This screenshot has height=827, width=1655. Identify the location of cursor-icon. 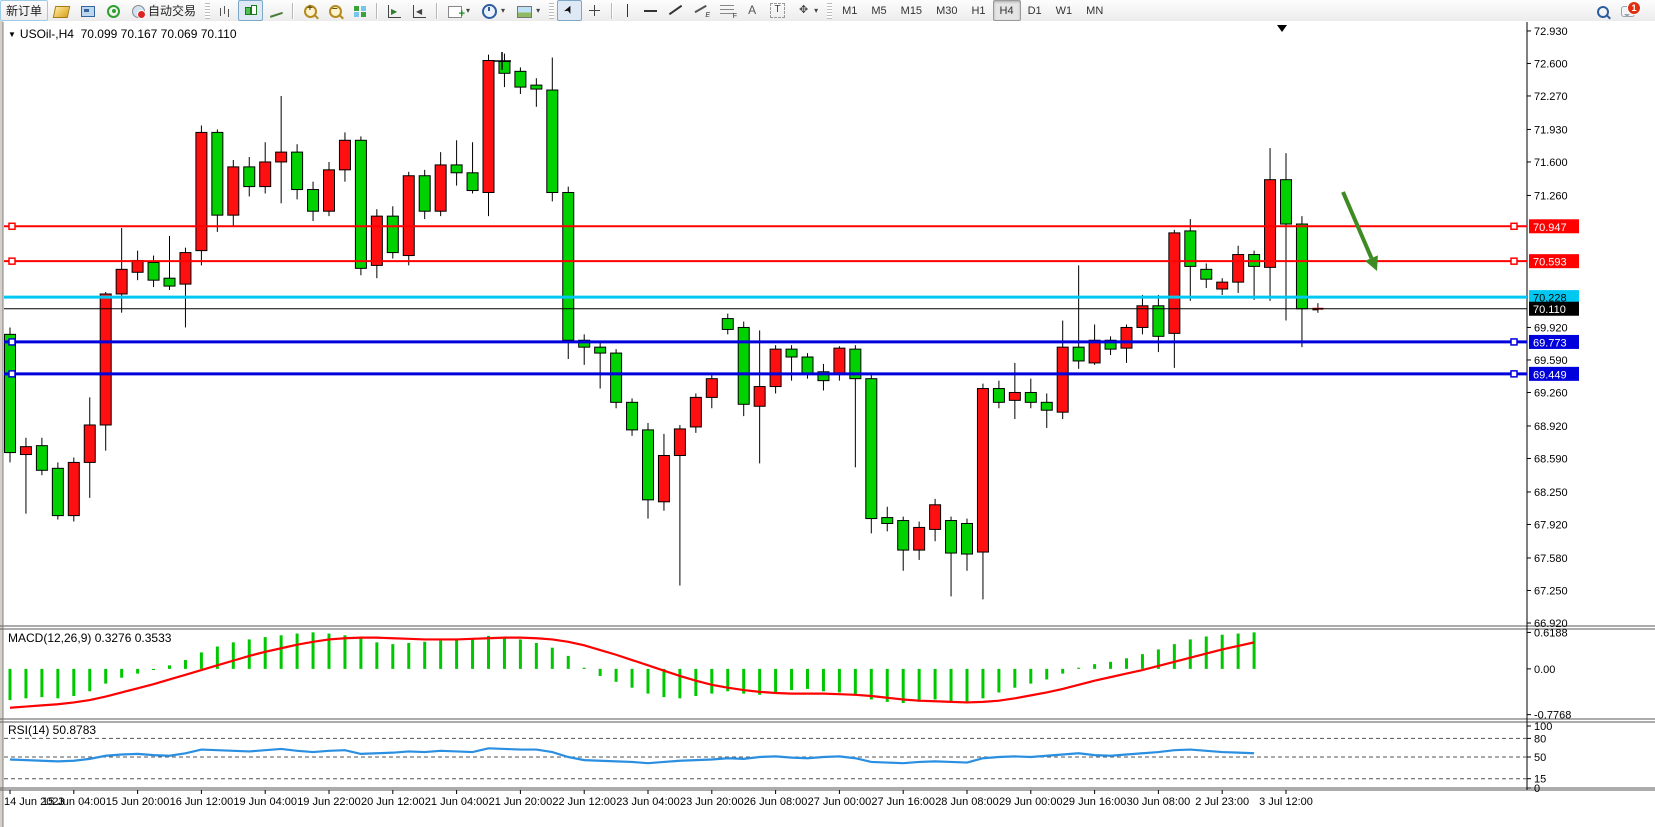
(569, 10).